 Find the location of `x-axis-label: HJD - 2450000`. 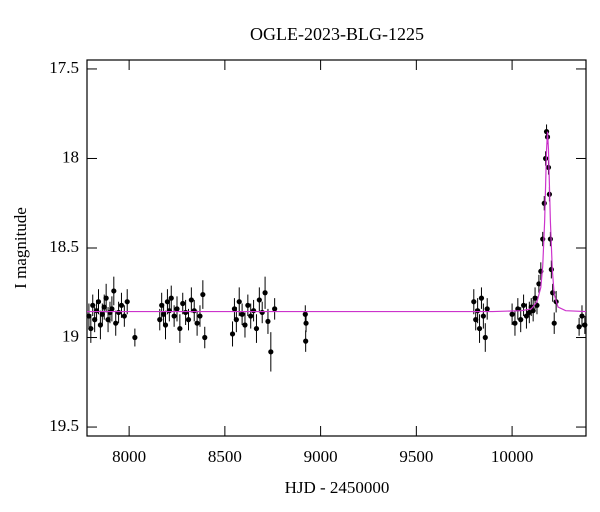

x-axis-label: HJD - 2450000 is located at coordinates (337, 487).